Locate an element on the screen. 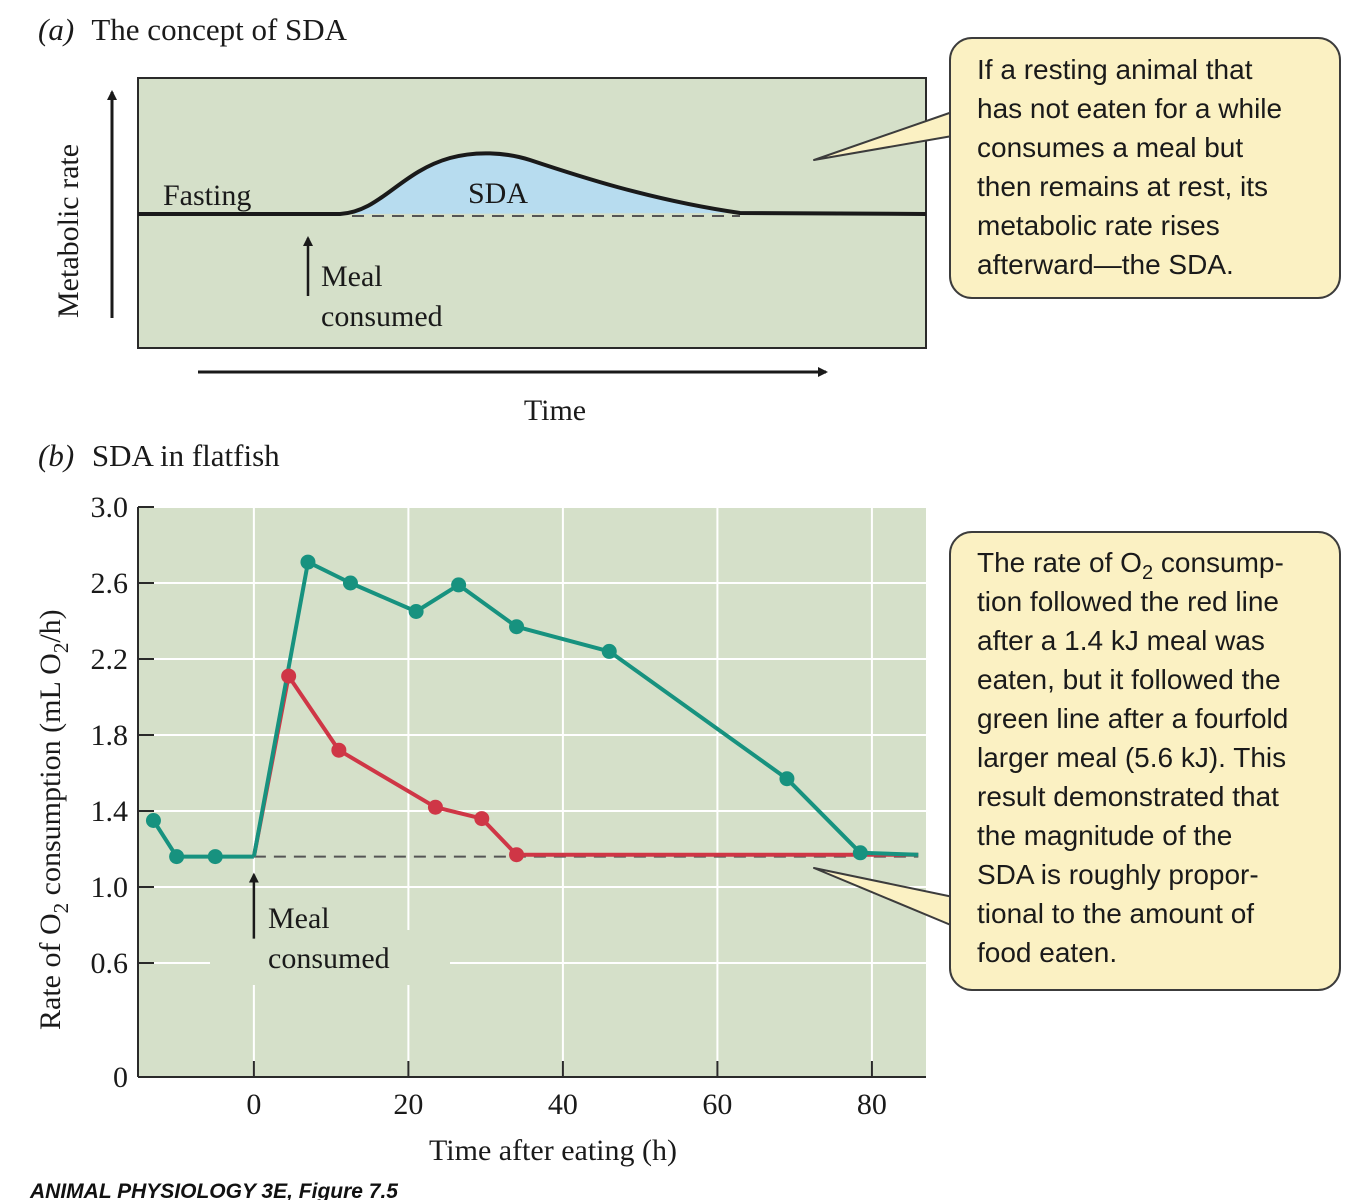 Image resolution: width=1360 pixels, height=1200 pixels. y-tick-label: 2.6 is located at coordinates (110, 583).